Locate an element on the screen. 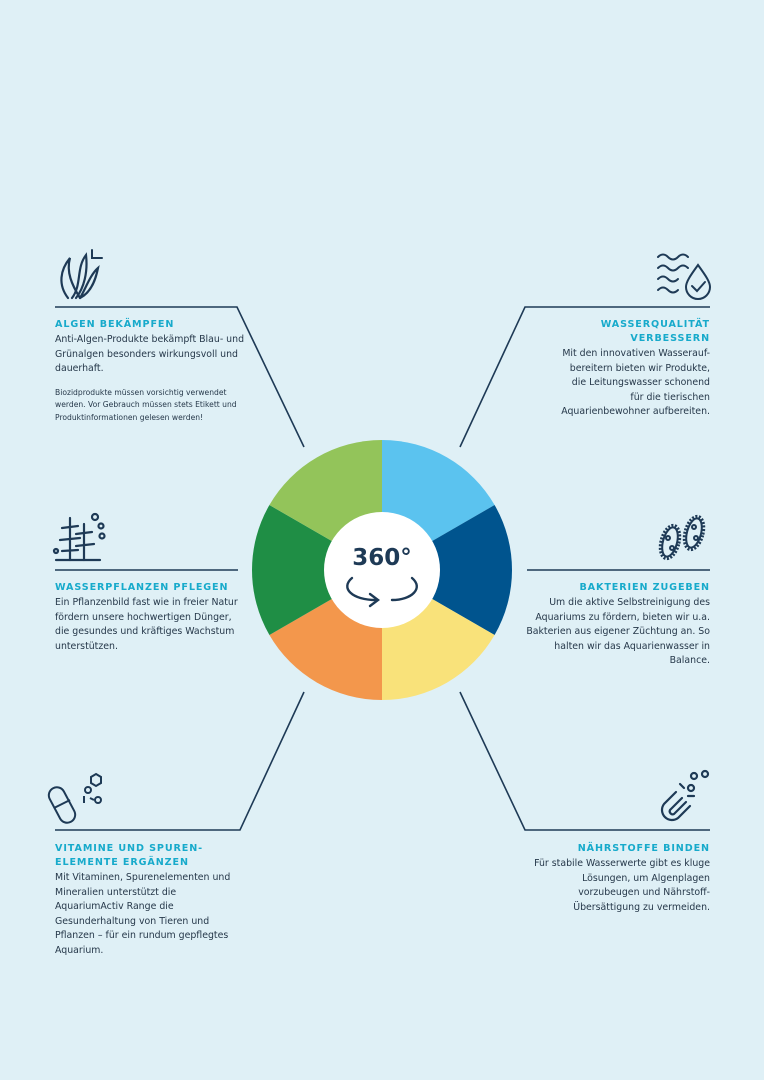 The height and width of the screenshot is (1080, 764). section-title: WASSERPFLANZEN PFLEGEN is located at coordinates (142, 587).